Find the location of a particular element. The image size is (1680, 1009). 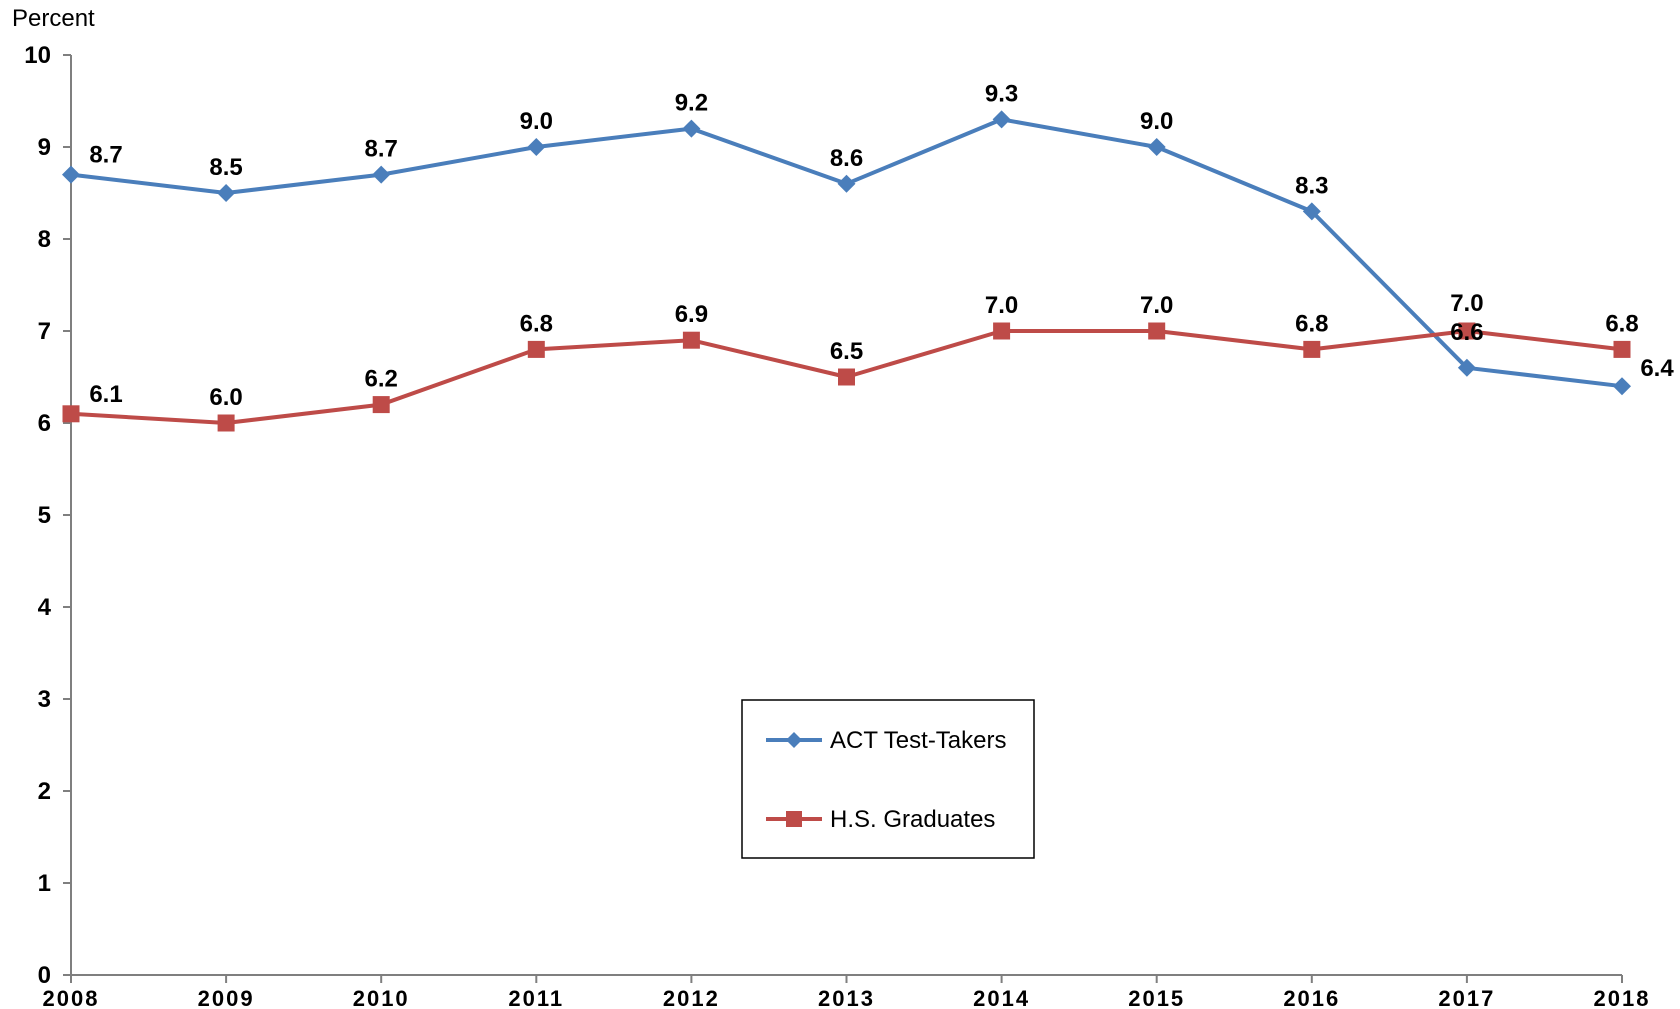

x-tick-label: 2016 is located at coordinates (1311, 997).